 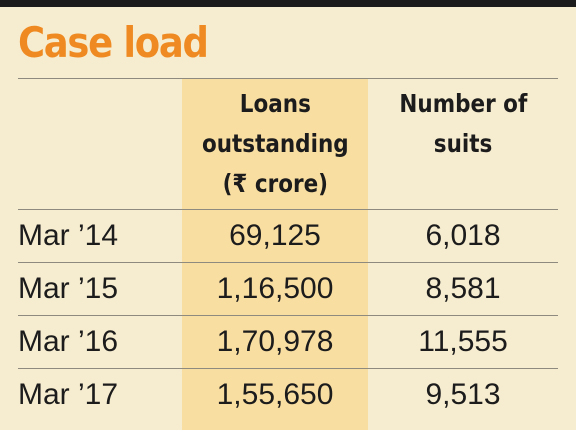 I want to click on header-loans-outstanding: Loans outstanding (₹ crore), so click(x=275, y=144).